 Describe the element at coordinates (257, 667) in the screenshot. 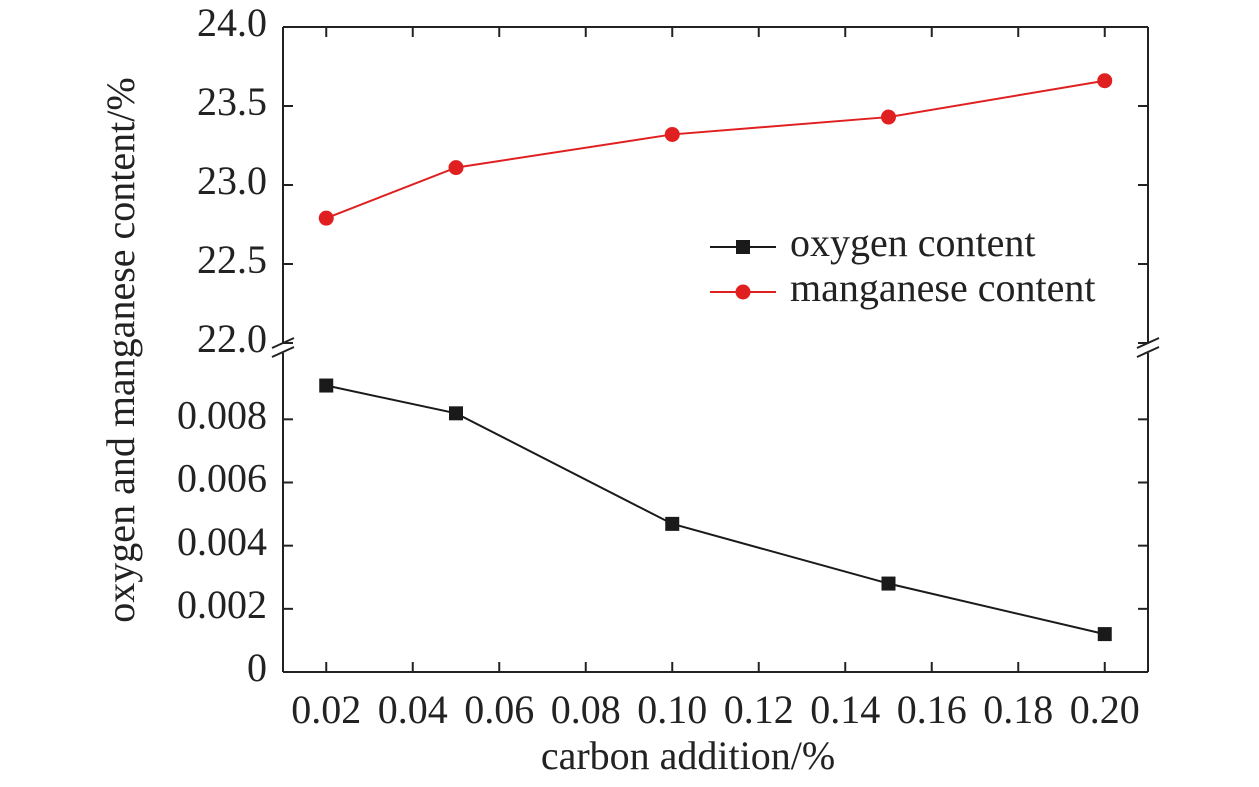

I see `y-tick-label: 0` at that location.